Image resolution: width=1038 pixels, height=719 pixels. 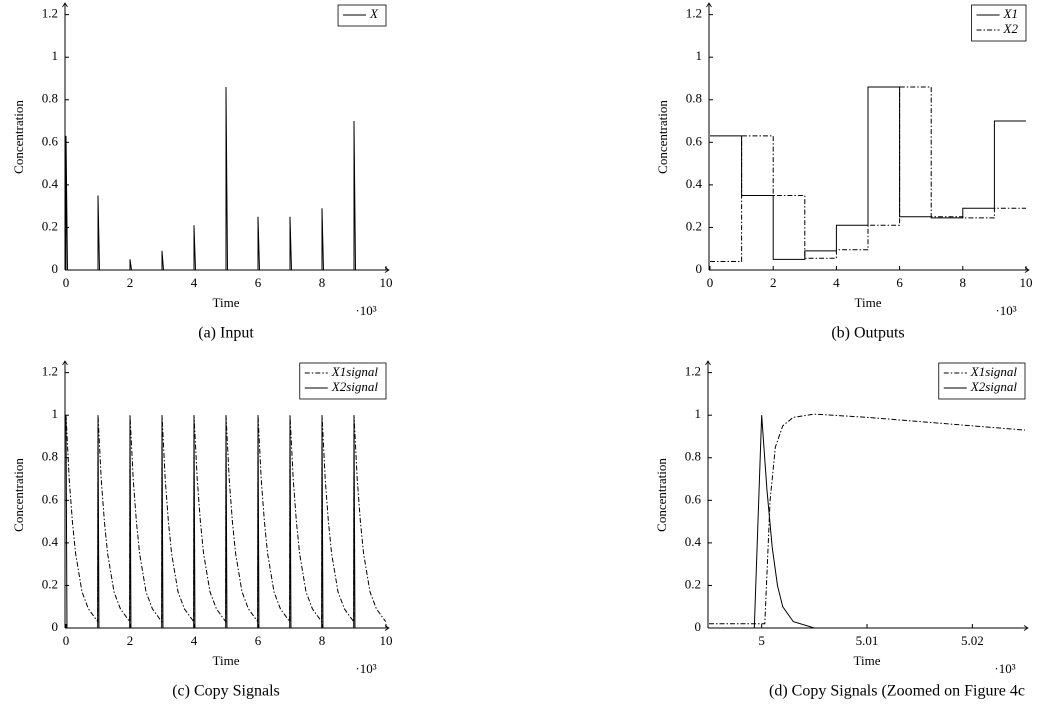 What do you see at coordinates (1010, 13) in the screenshot?
I see `legend-label: X1` at bounding box center [1010, 13].